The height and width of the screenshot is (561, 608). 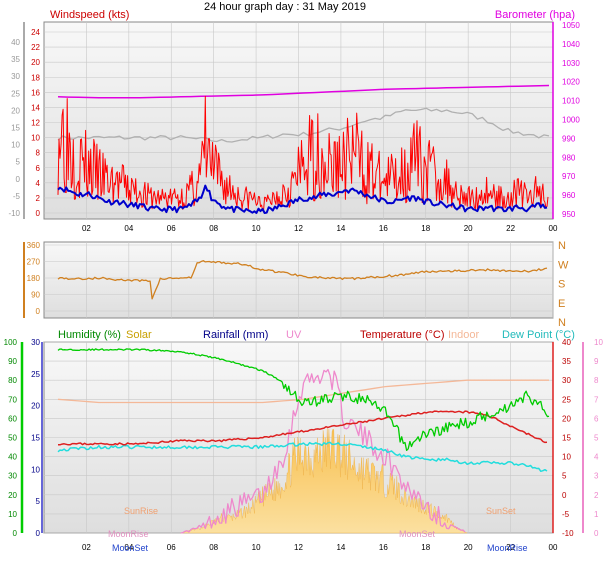 I want to click on p1-right-tick-5: 1000, so click(x=571, y=120).